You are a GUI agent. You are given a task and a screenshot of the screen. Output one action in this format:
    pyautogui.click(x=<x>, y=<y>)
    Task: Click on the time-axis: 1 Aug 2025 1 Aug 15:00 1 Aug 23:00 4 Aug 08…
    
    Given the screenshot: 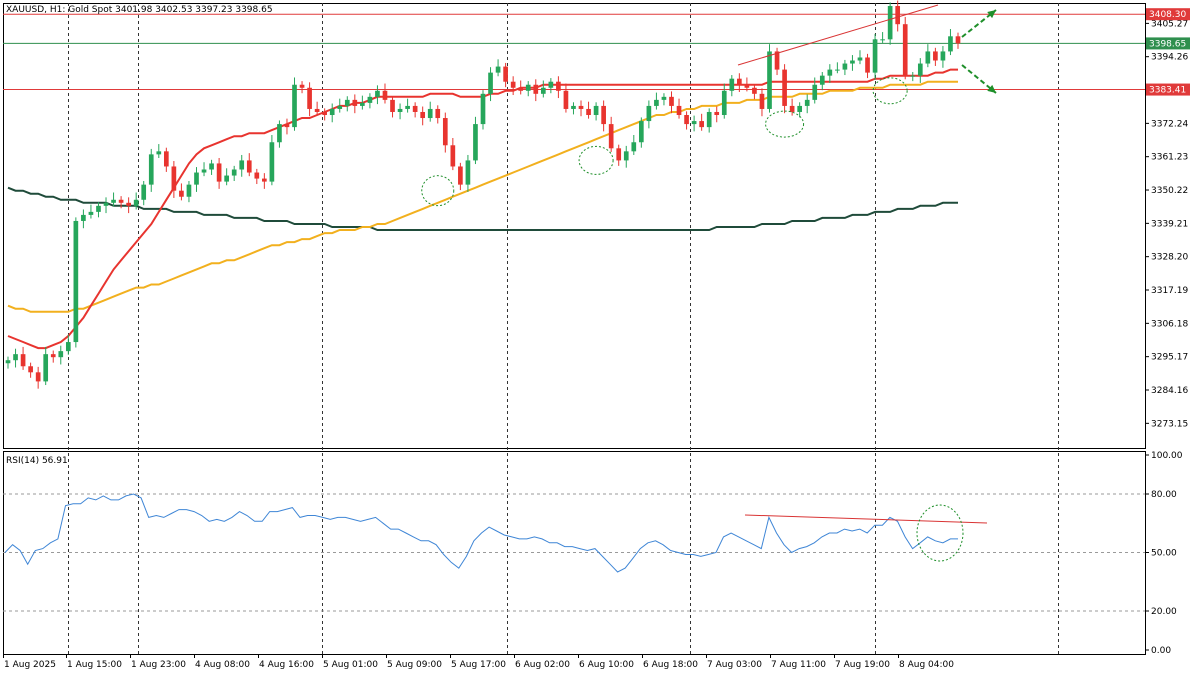 What is the action you would take?
    pyautogui.click(x=479, y=662)
    